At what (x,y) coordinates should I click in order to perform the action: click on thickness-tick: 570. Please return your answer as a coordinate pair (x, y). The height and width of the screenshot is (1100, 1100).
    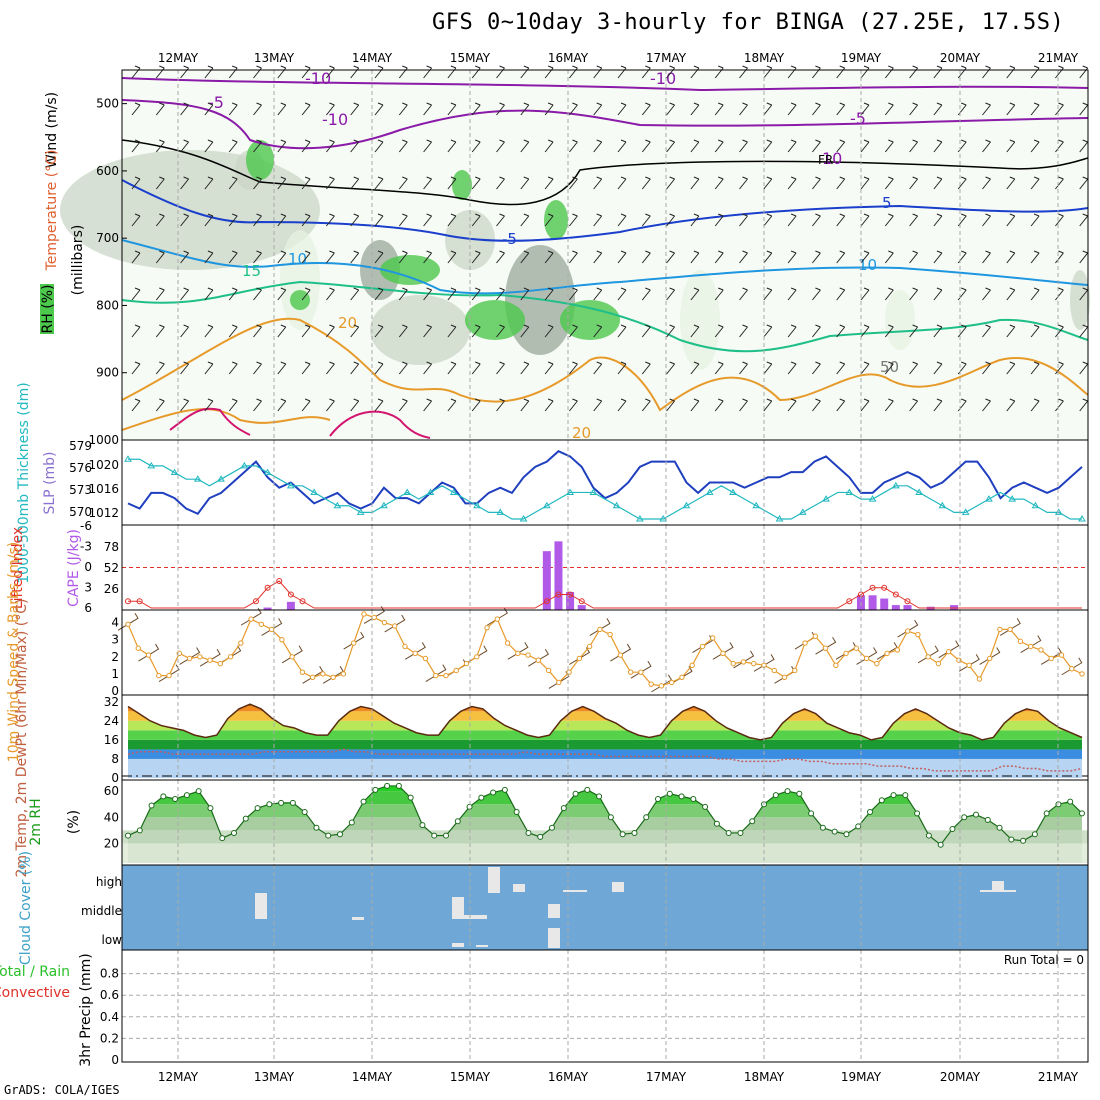
    Looking at the image, I should click on (80, 512).